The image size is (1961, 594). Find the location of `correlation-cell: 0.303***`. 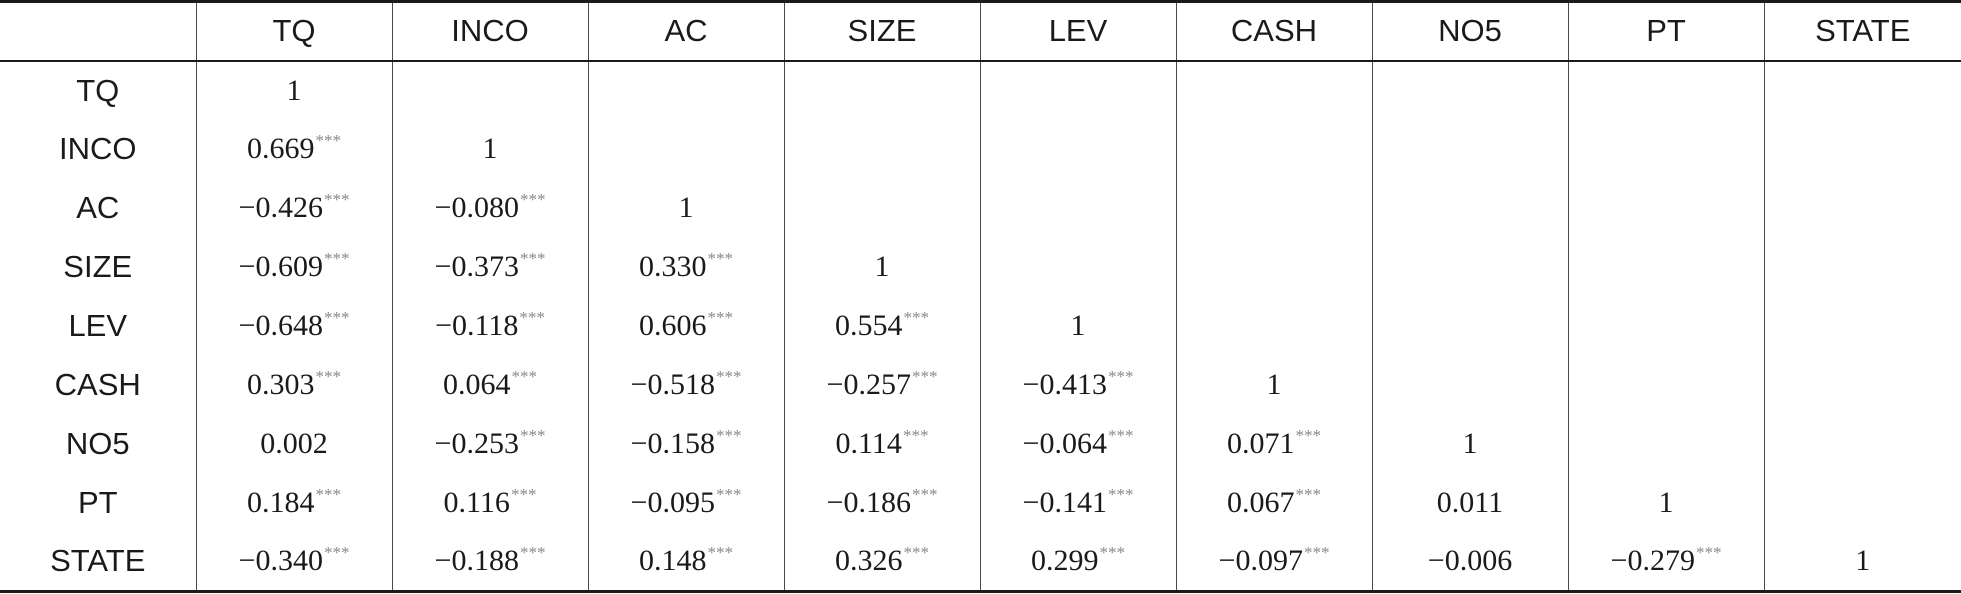

correlation-cell: 0.303*** is located at coordinates (293, 385).